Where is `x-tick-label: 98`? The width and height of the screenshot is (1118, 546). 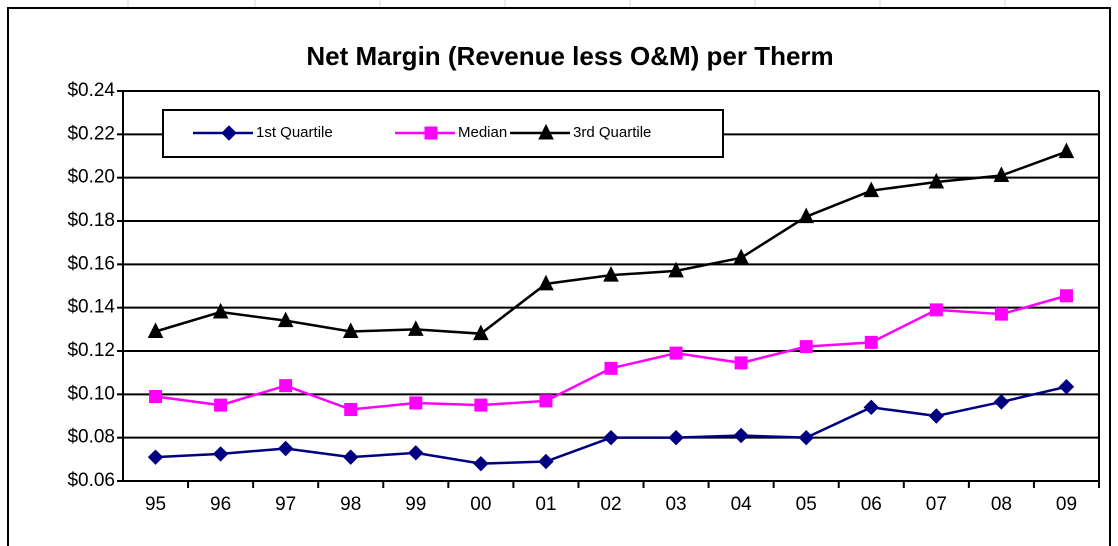
x-tick-label: 98 is located at coordinates (350, 504).